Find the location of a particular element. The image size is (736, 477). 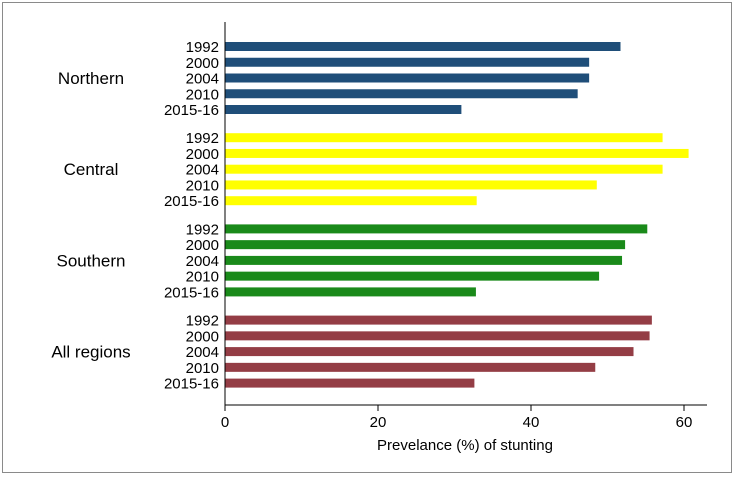

bar-central-2000 is located at coordinates (457, 153).